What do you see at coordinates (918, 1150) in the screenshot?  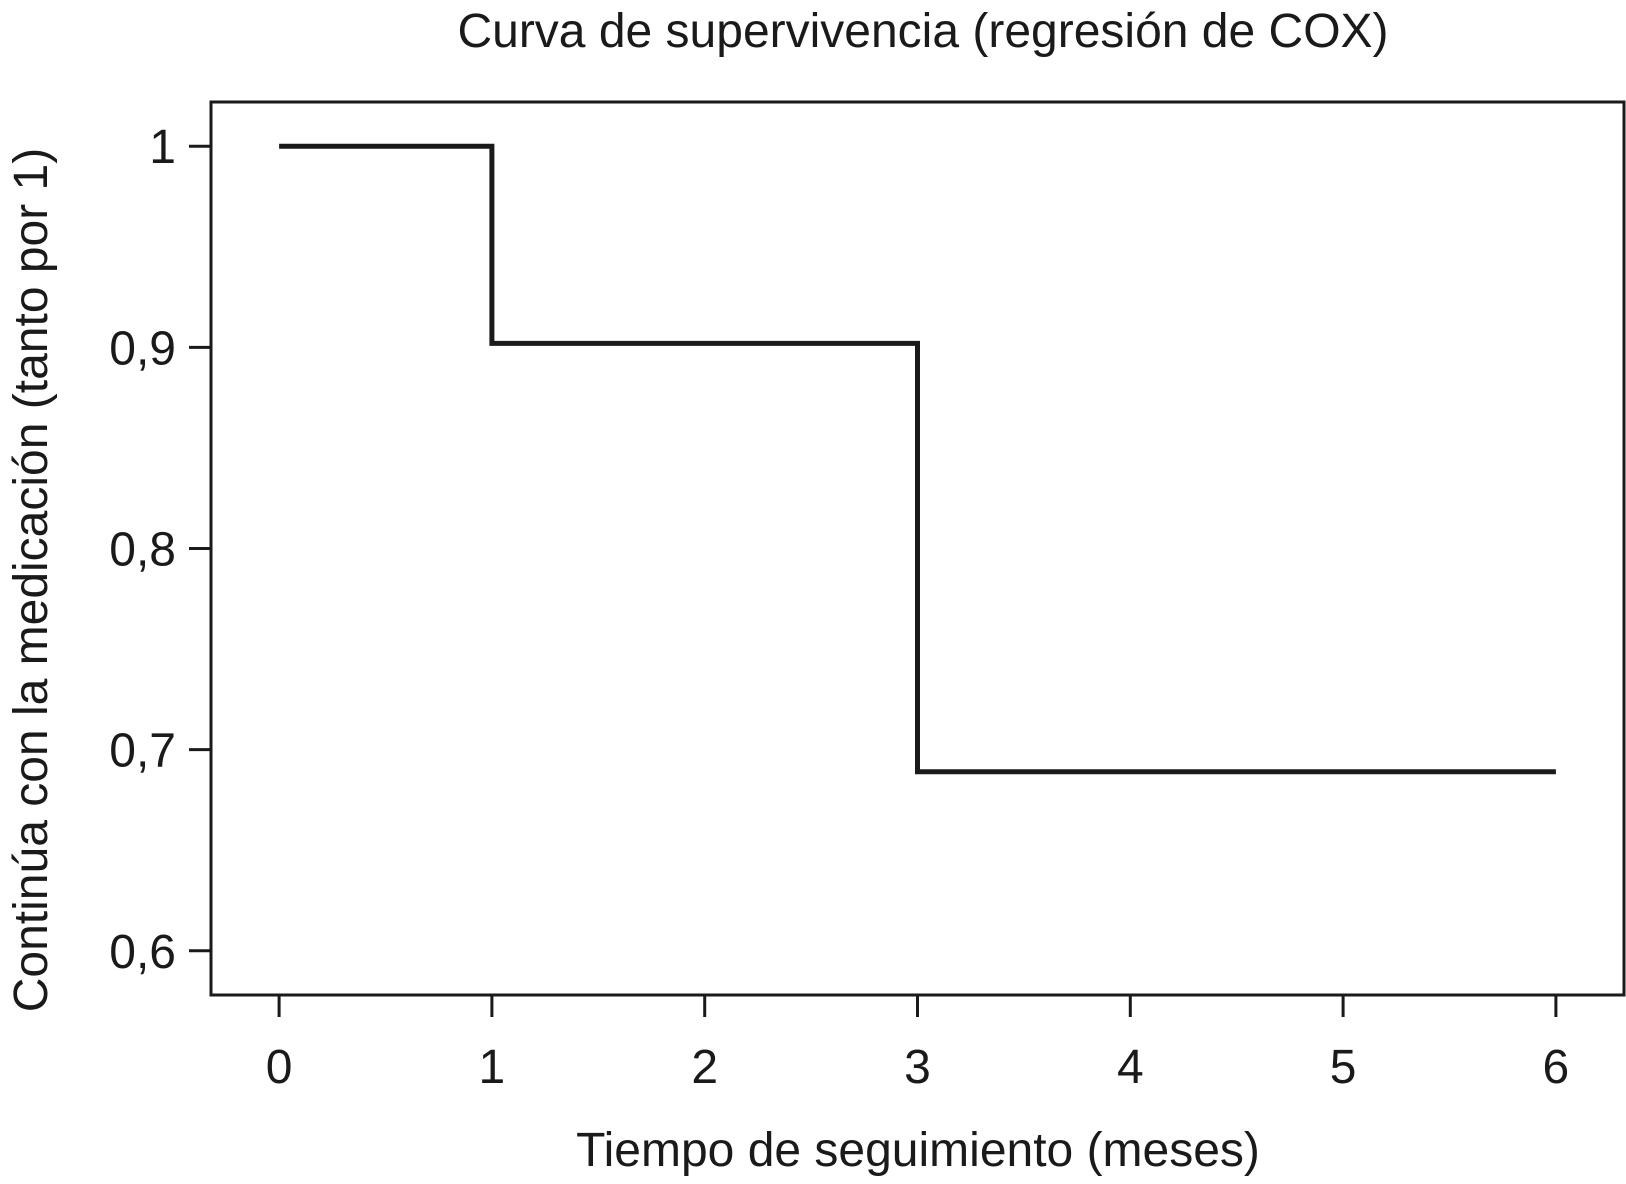 I see `x-axis-label: Tiempo de seguimiento (meses)` at bounding box center [918, 1150].